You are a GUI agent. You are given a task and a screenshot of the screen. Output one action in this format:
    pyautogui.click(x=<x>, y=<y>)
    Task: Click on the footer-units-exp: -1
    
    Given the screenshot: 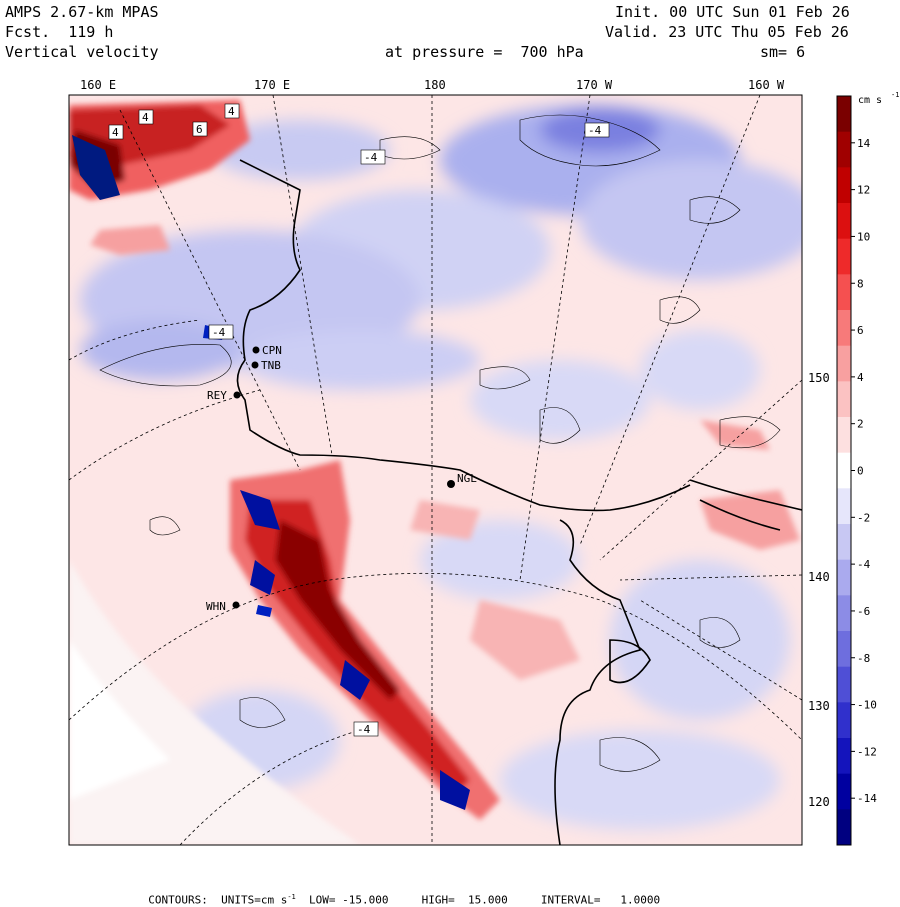 What is the action you would take?
    pyautogui.click(x=291, y=897)
    